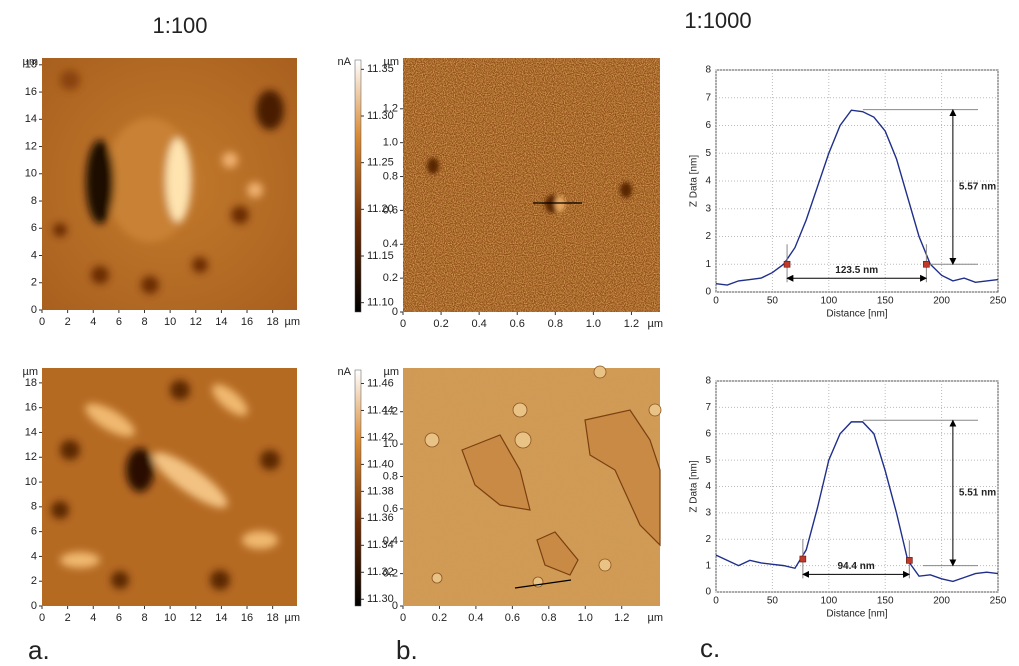 This screenshot has width=1019, height=666. Describe the element at coordinates (708, 264) in the screenshot. I see `y-tick-label: 1` at that location.